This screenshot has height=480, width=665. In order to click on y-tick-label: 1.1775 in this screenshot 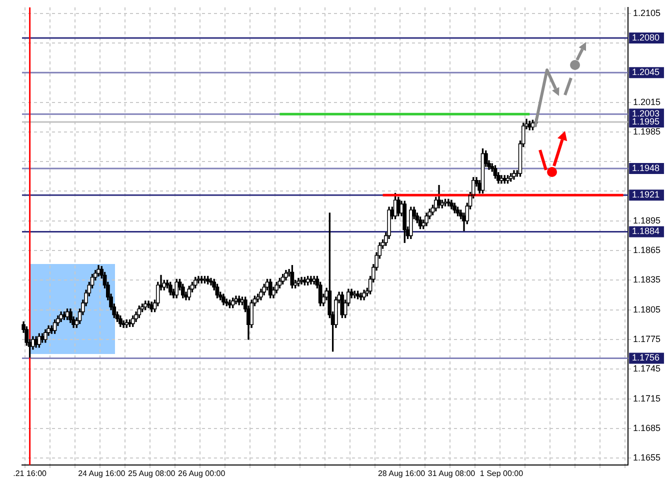, I will do `click(647, 339)`.